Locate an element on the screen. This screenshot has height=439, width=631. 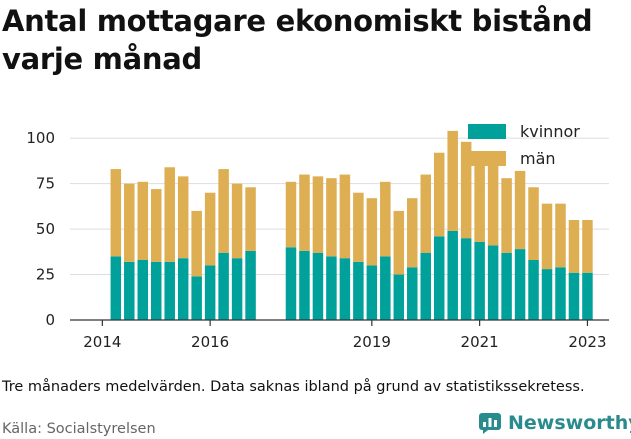
bar-män-3 is located at coordinates (156, 225).